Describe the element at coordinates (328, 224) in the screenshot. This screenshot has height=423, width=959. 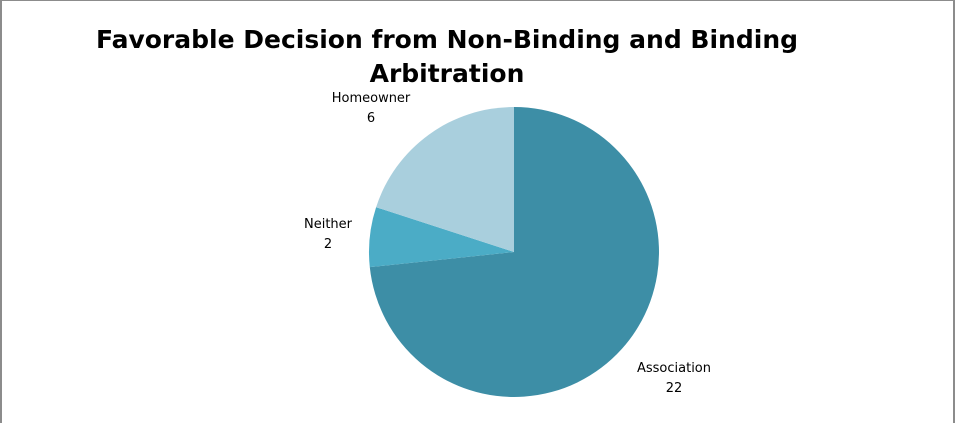
I see `slice-label-neither: Neither` at that location.